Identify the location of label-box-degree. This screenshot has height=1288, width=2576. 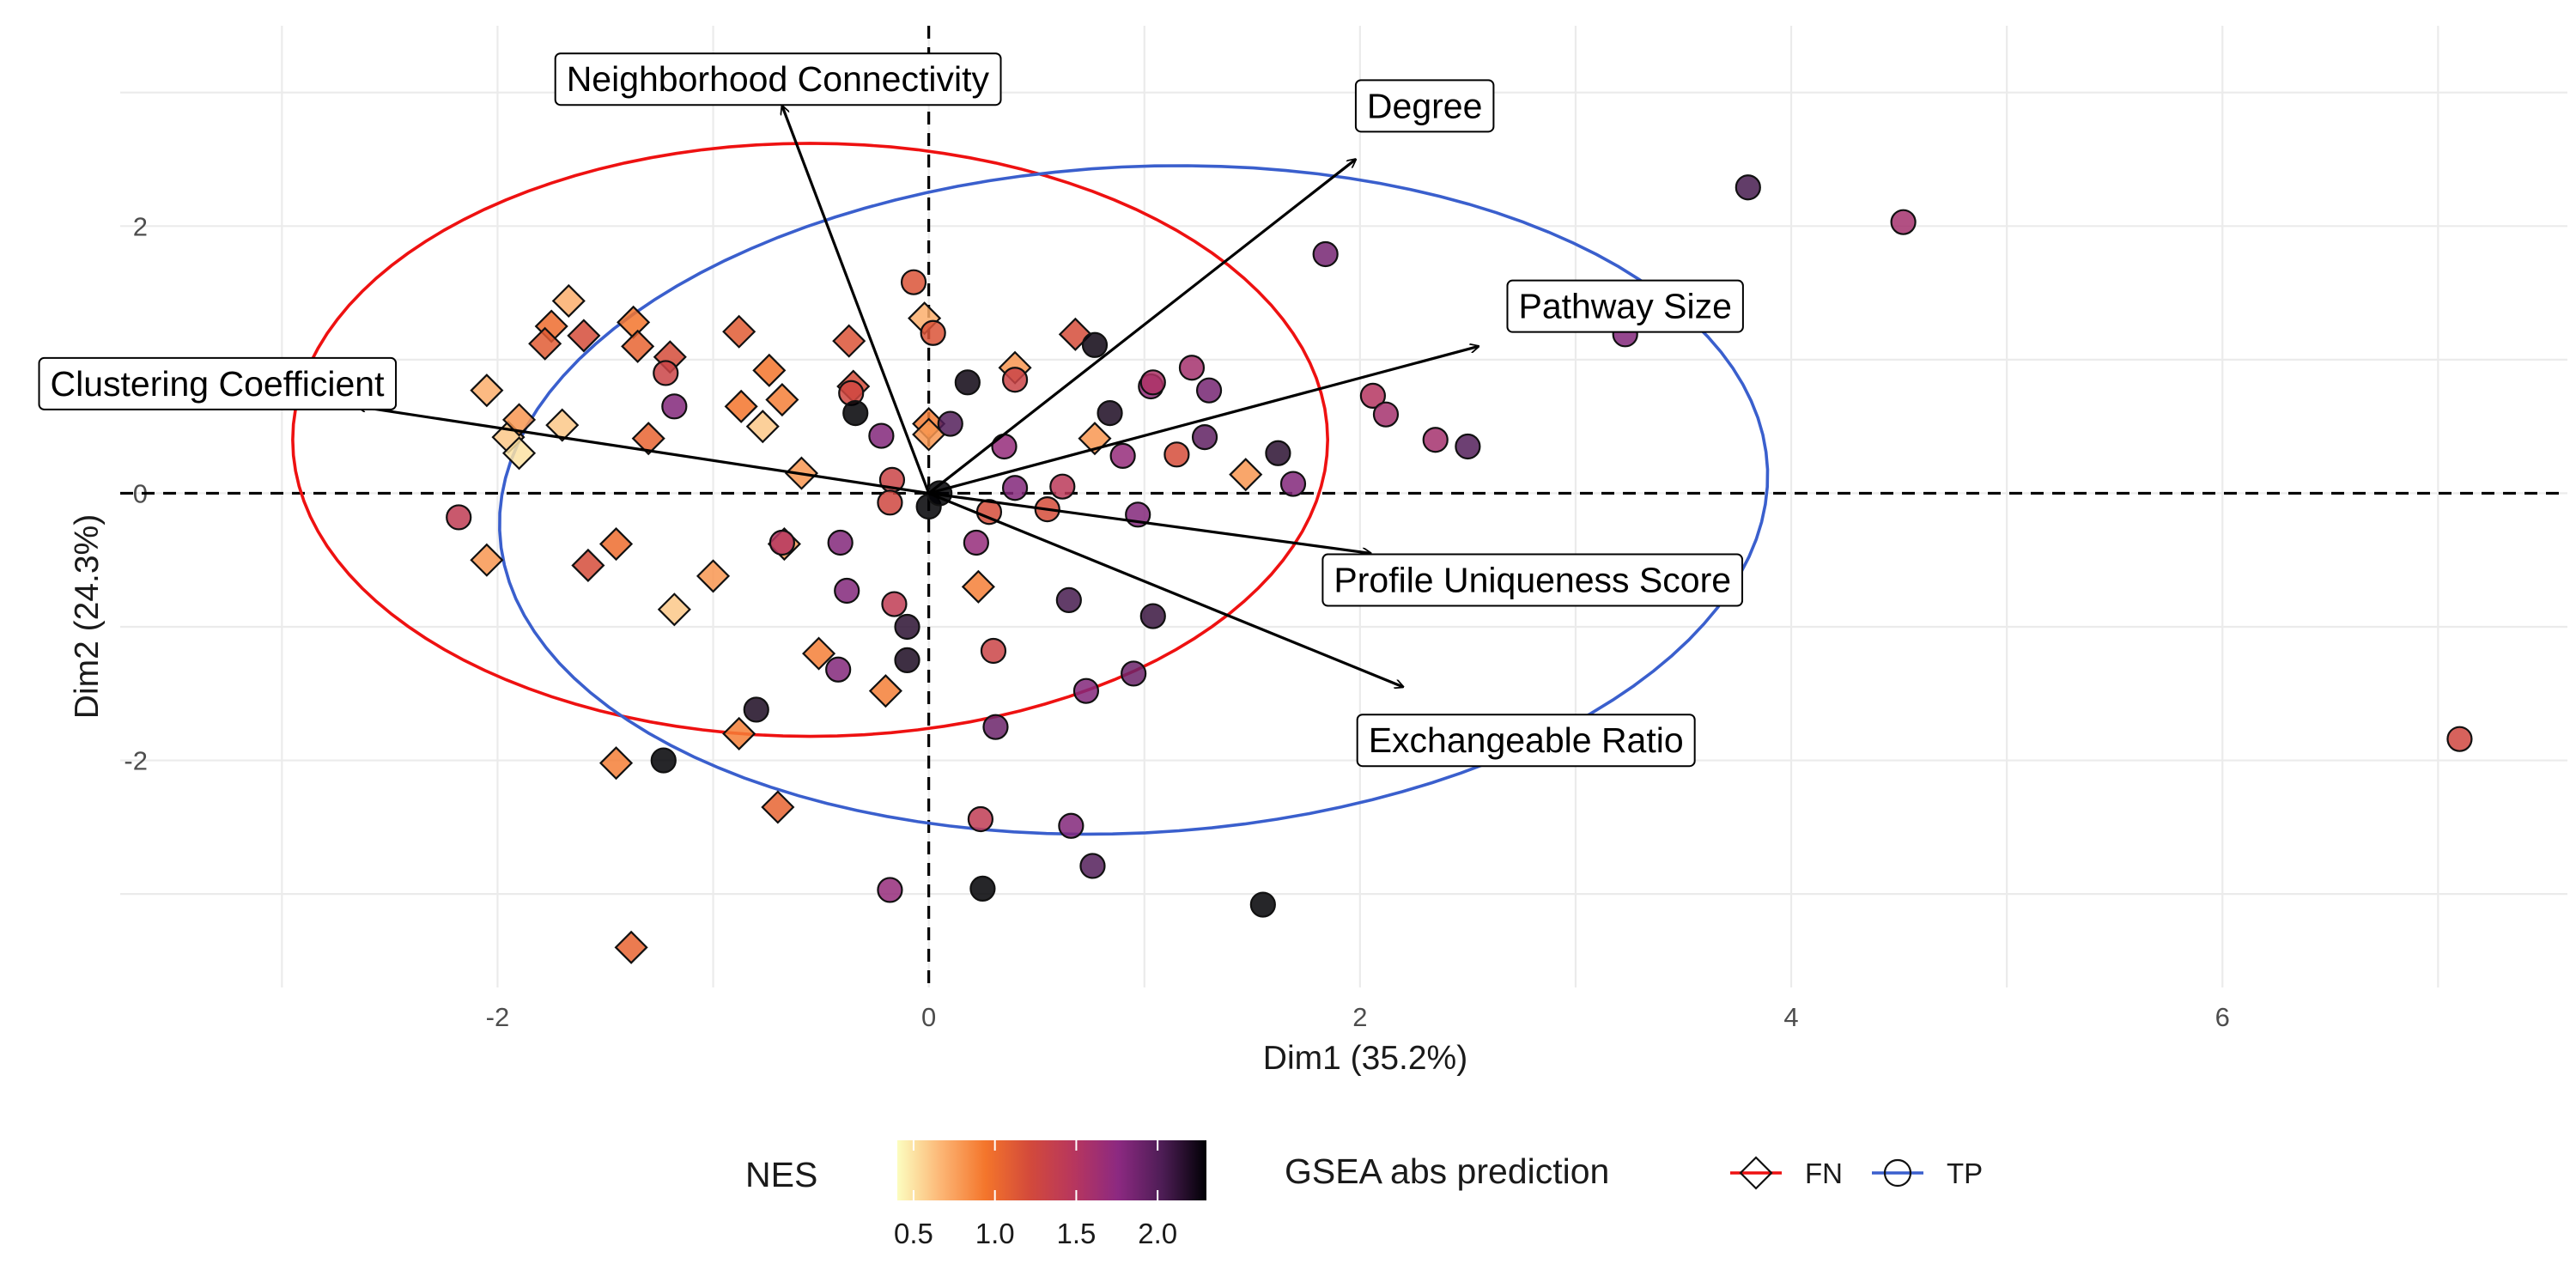
(1425, 106).